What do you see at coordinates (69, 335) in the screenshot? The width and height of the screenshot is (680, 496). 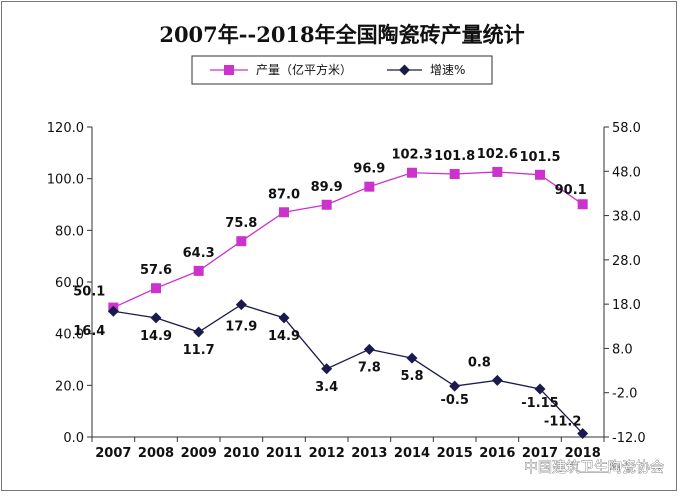 I see `y-left-tick-label: 40.0` at bounding box center [69, 335].